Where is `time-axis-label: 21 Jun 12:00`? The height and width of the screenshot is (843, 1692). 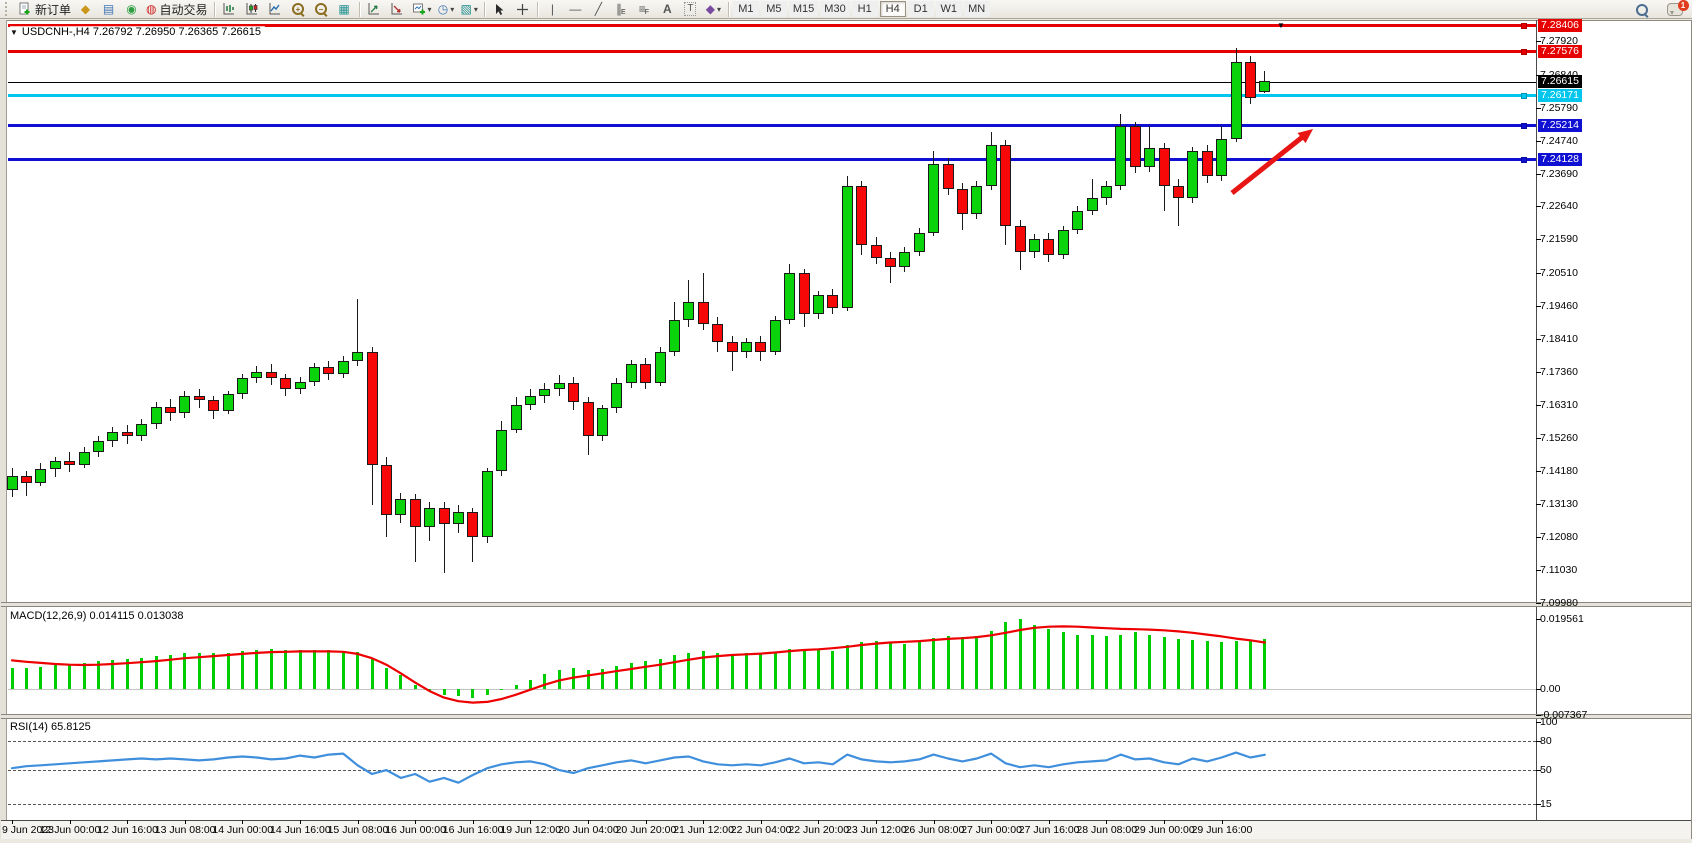 time-axis-label: 21 Jun 12:00 is located at coordinates (703, 830).